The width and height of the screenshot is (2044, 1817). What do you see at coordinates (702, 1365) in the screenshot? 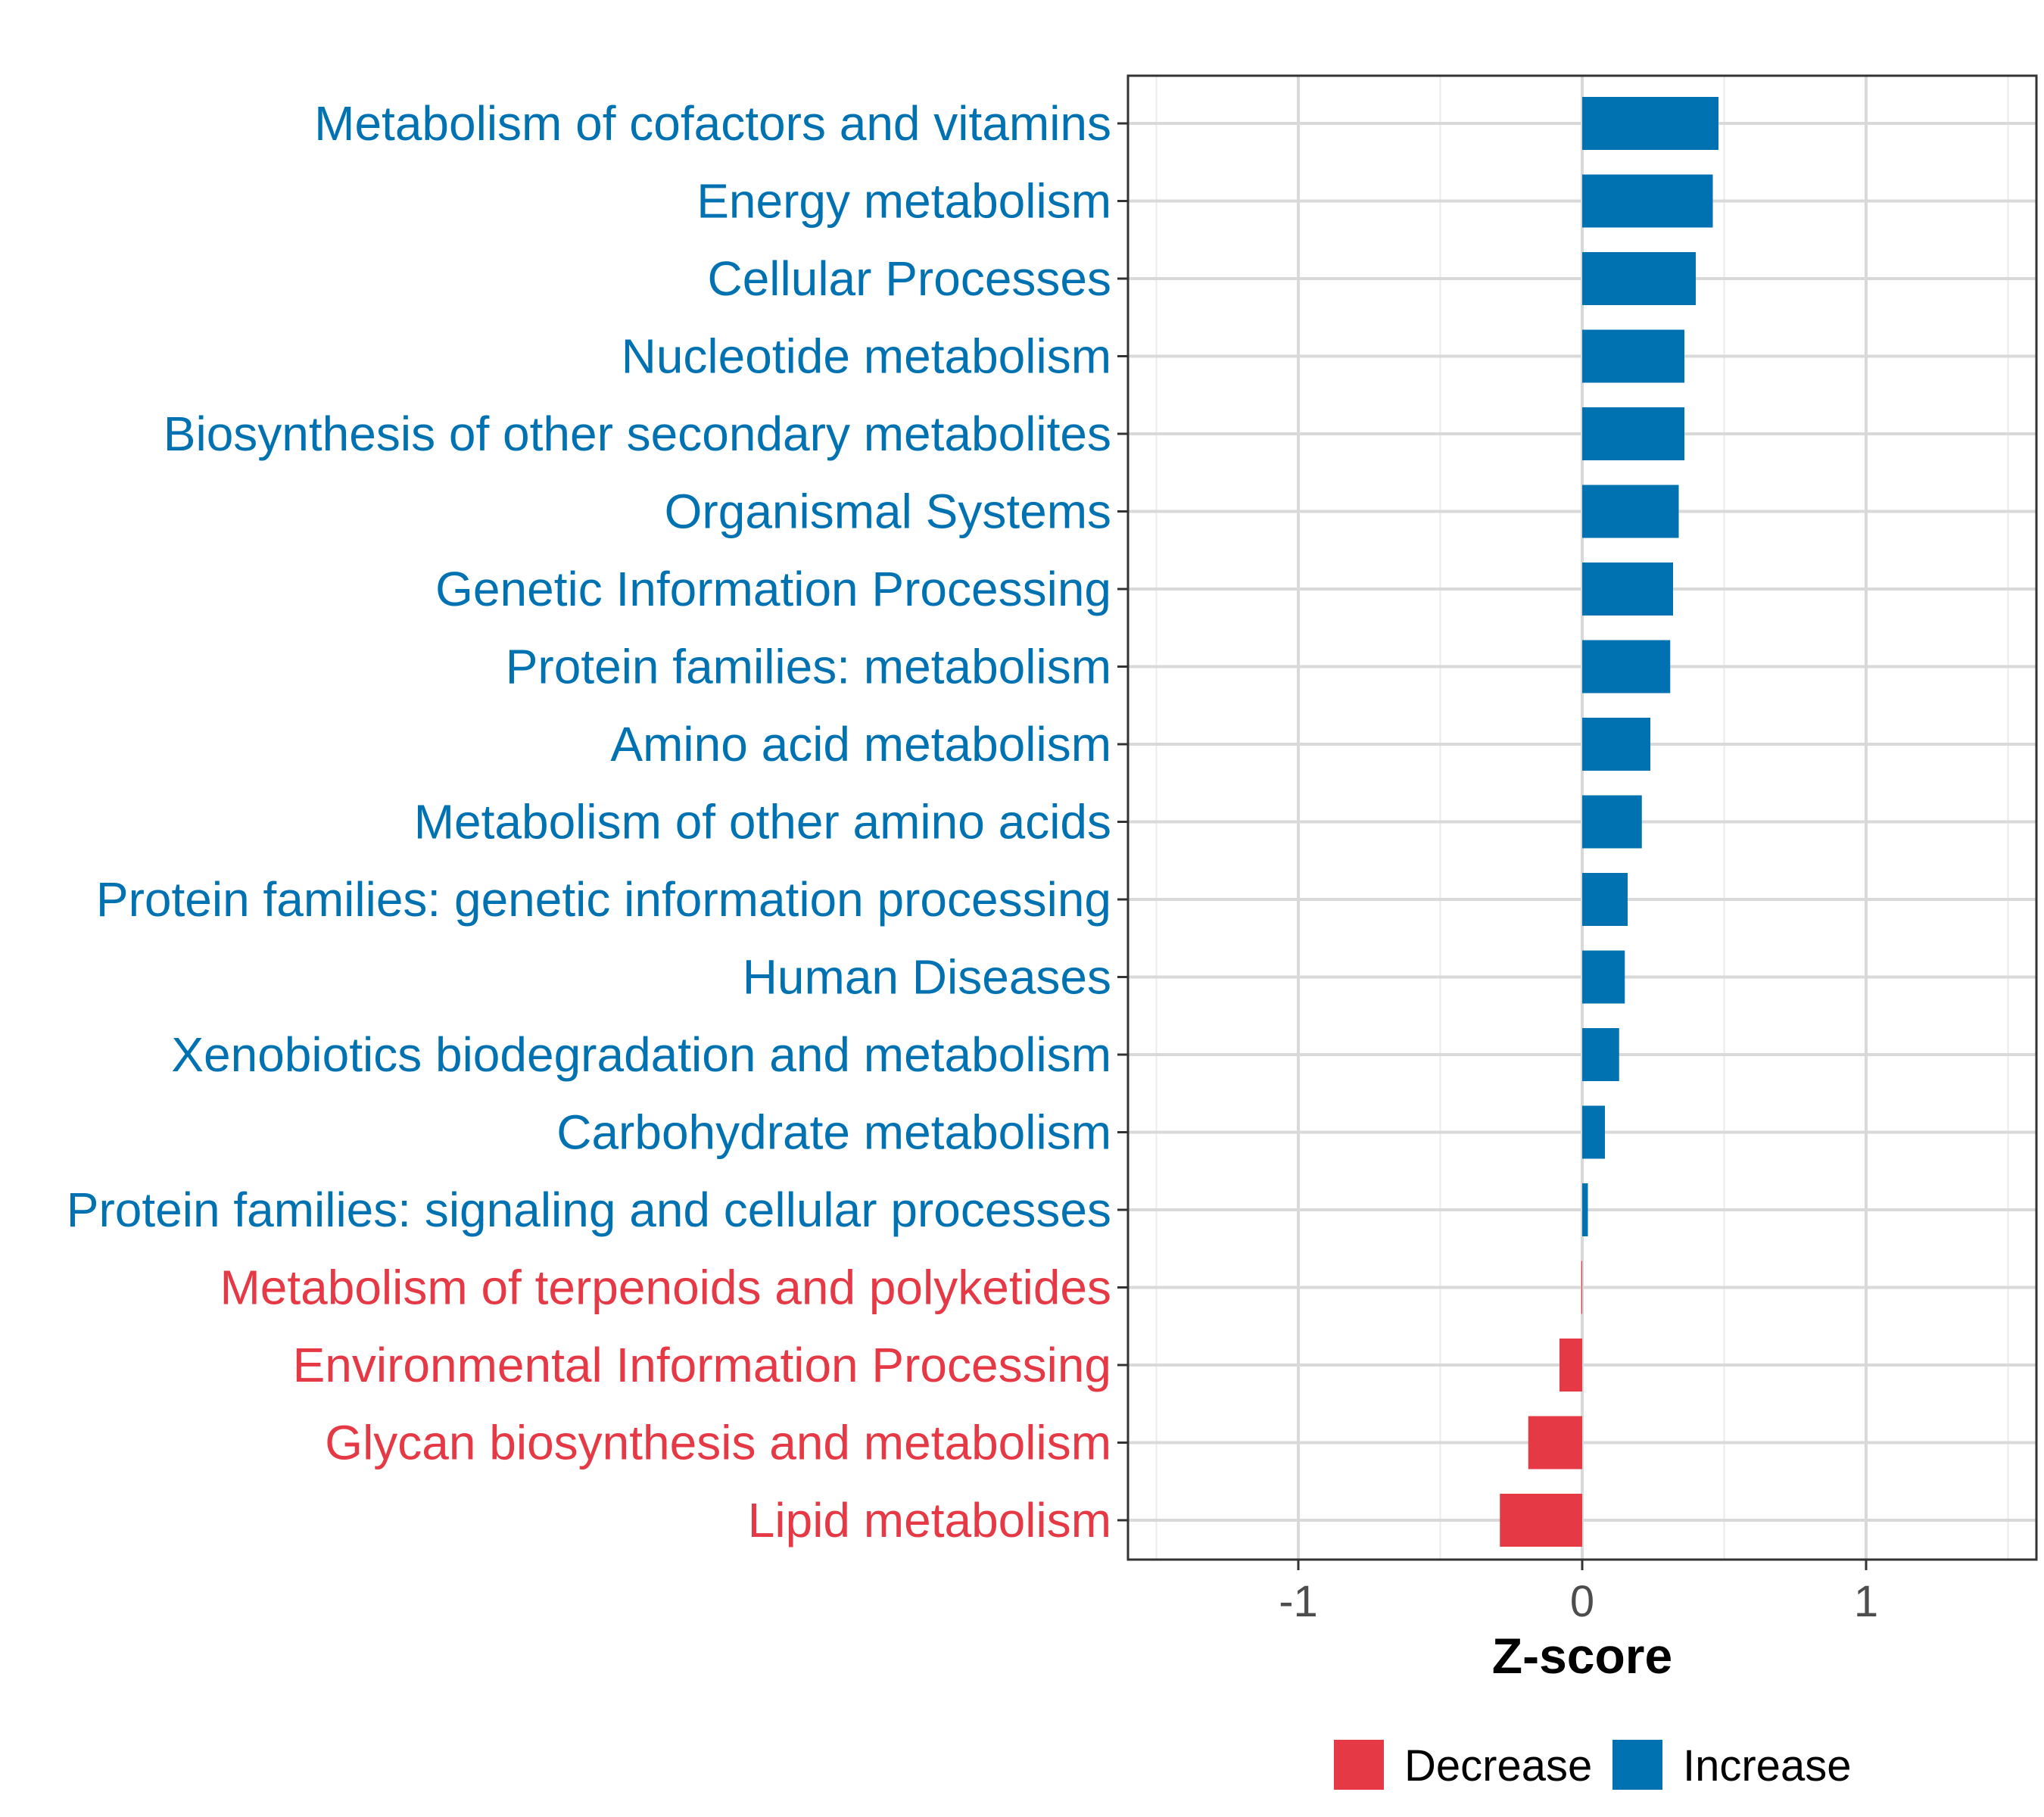
I see `category-label: Environmental Information Processing` at bounding box center [702, 1365].